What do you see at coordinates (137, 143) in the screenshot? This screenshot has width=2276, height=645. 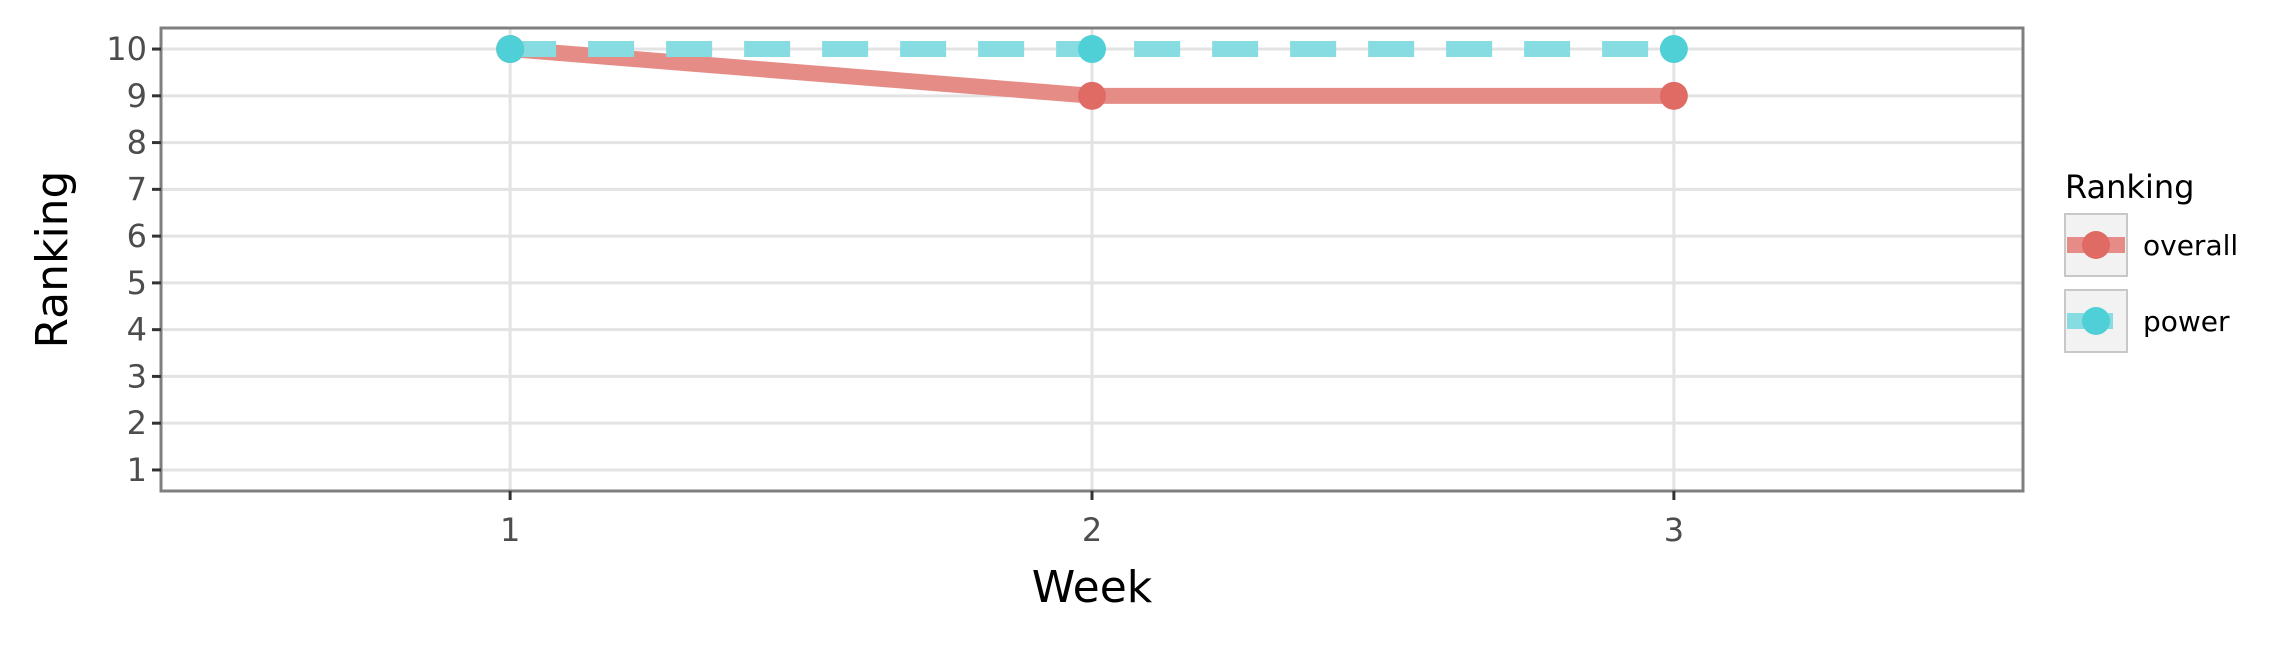 I see `y-tick-label: 8` at bounding box center [137, 143].